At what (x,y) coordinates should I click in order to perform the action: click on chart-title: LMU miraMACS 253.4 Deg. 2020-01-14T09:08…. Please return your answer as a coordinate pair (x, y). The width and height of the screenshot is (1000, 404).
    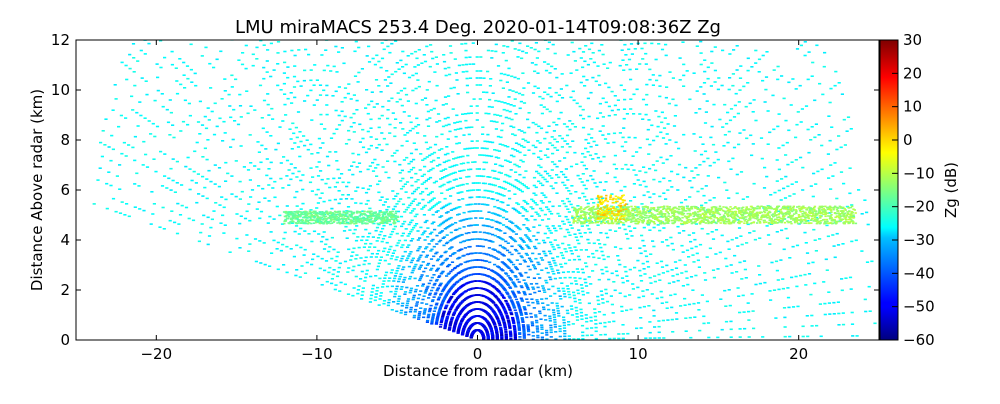
    Looking at the image, I should click on (478, 27).